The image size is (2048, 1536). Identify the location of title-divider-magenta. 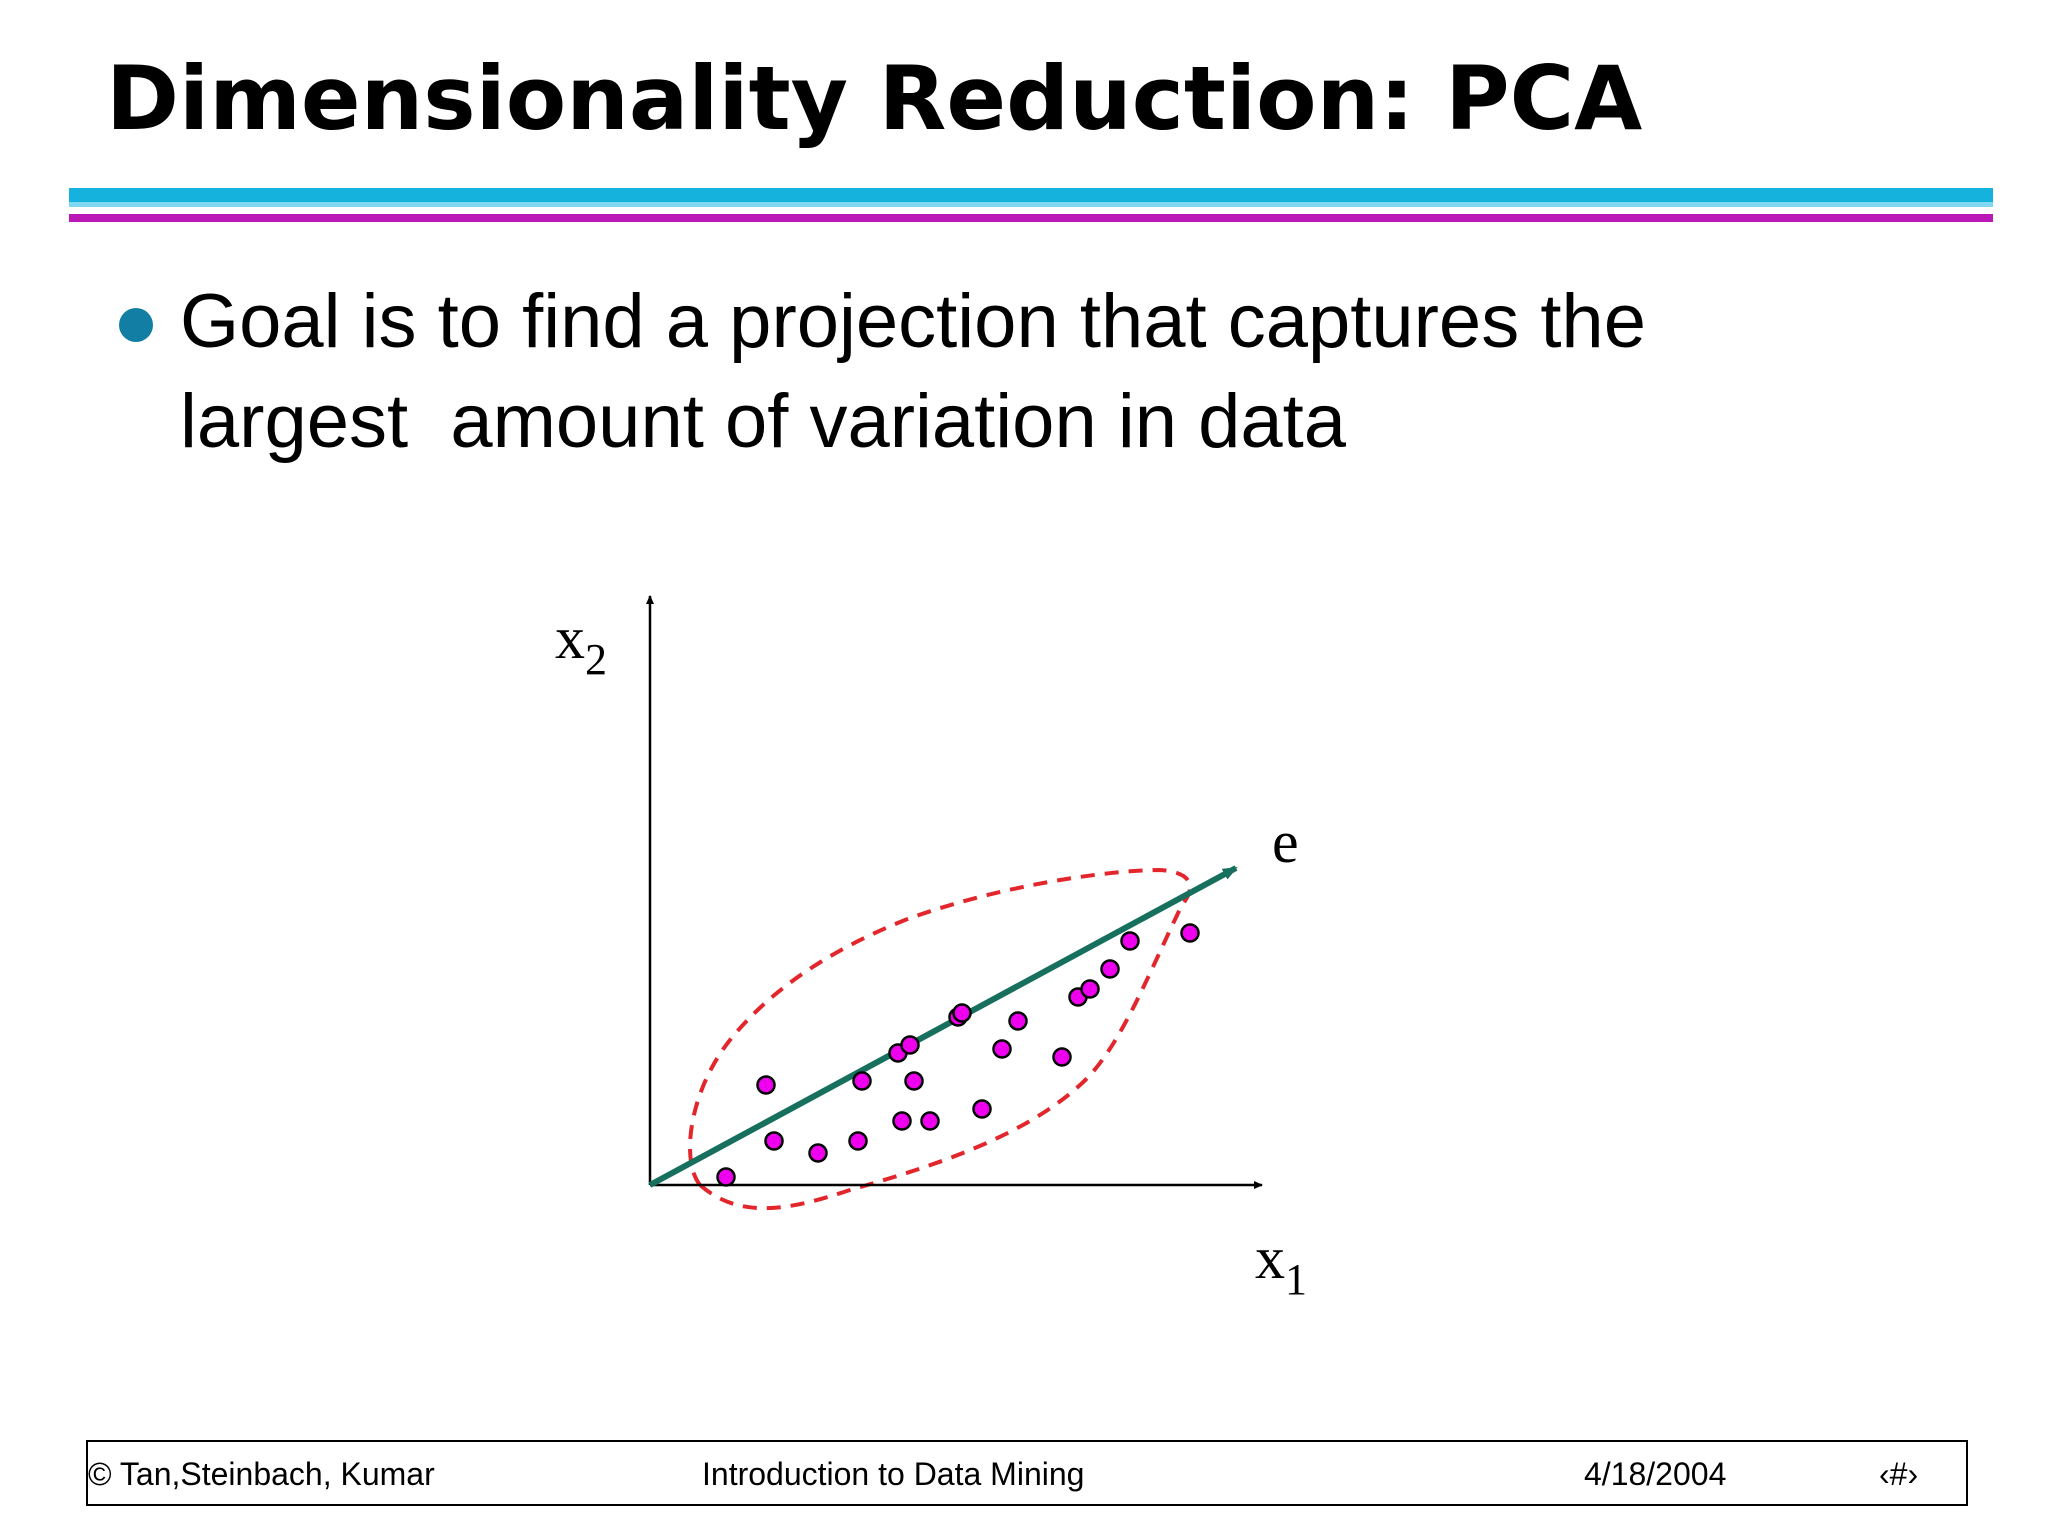
(1031, 218).